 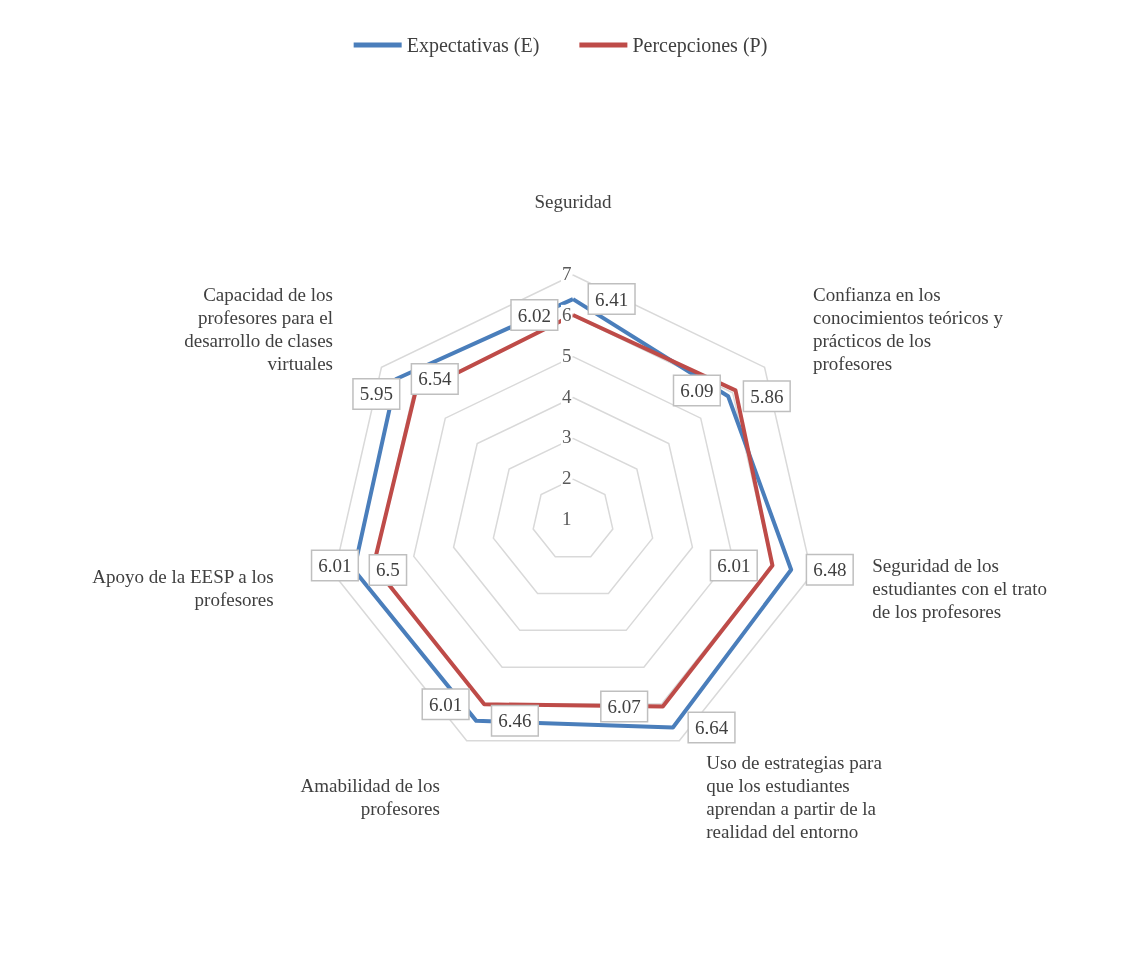 I want to click on y-tick-label: 4, so click(x=567, y=396).